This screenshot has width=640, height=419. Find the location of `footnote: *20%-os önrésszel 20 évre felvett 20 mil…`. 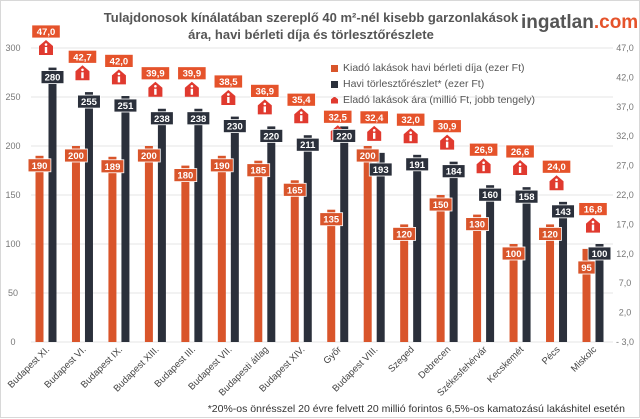

footnote: *20%-os önrésszel 20 évre felvett 20 mil… is located at coordinates (416, 409).